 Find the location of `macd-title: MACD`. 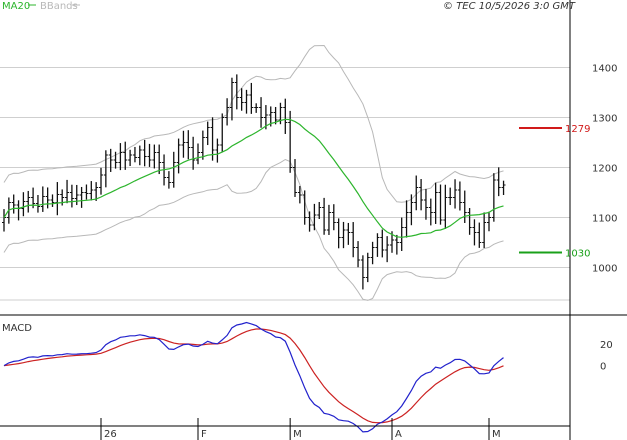

macd-title: MACD is located at coordinates (17, 328).